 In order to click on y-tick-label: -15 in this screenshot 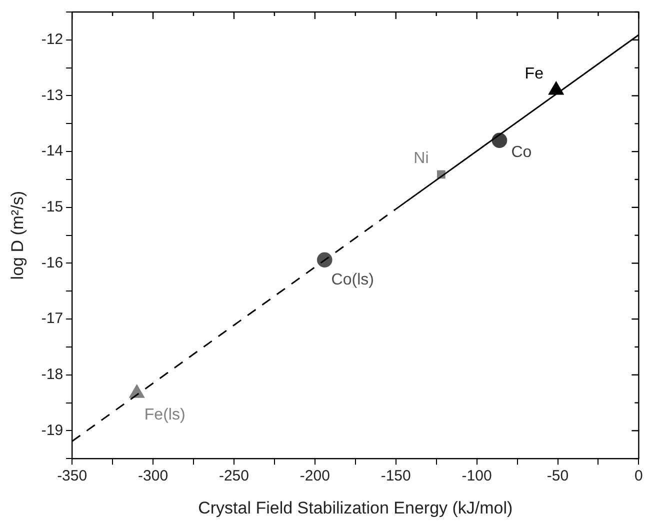, I will do `click(52, 207)`.